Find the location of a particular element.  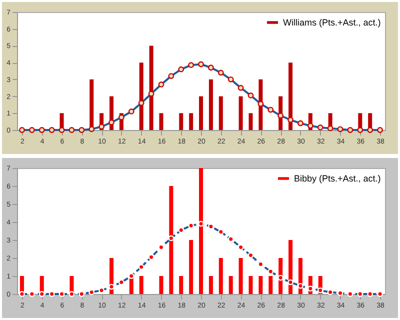

legend-label: Bibby (Pts.+Ast., act.) is located at coordinates (337, 179).